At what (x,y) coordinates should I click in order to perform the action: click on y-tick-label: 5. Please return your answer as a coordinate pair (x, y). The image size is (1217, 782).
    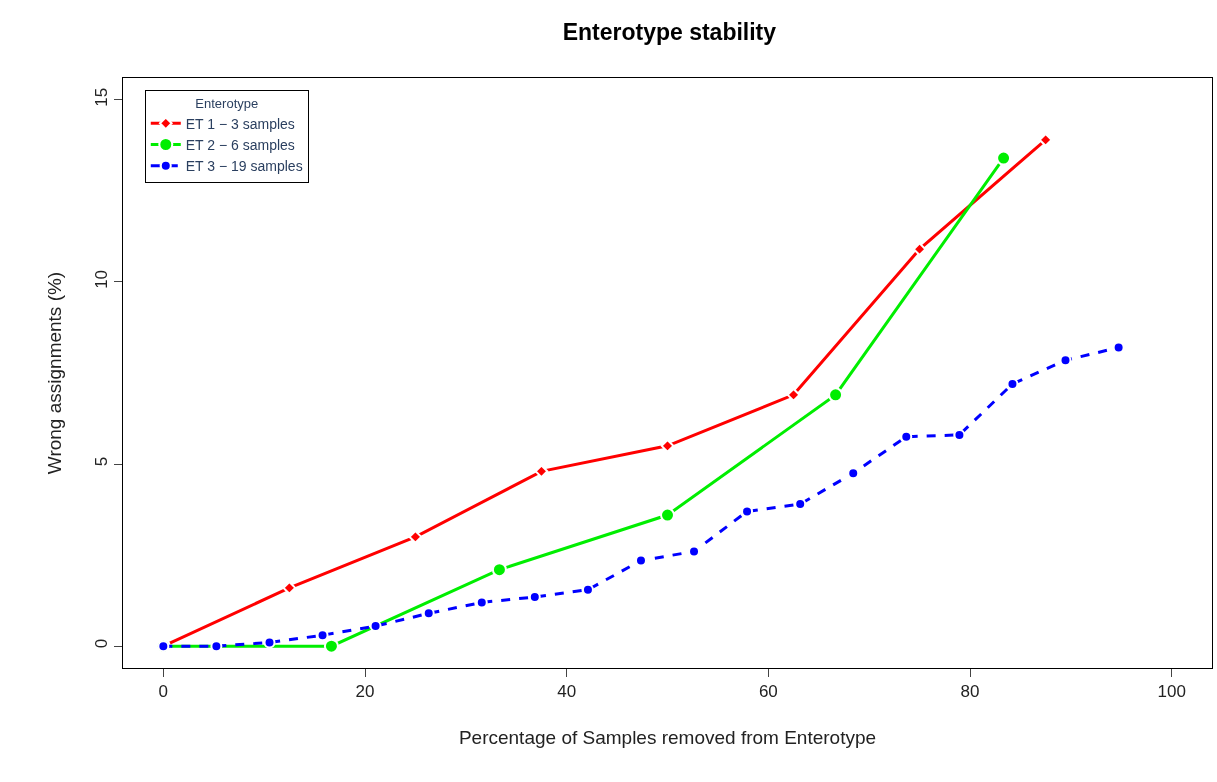
    Looking at the image, I should click on (102, 461).